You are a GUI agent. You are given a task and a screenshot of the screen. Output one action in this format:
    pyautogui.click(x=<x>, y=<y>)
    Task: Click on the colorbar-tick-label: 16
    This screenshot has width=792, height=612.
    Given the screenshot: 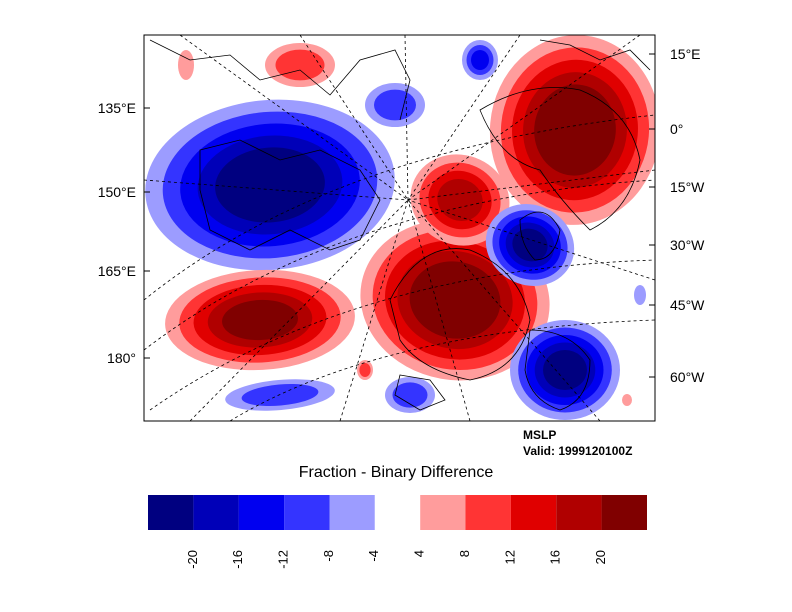 What is the action you would take?
    pyautogui.click(x=555, y=557)
    